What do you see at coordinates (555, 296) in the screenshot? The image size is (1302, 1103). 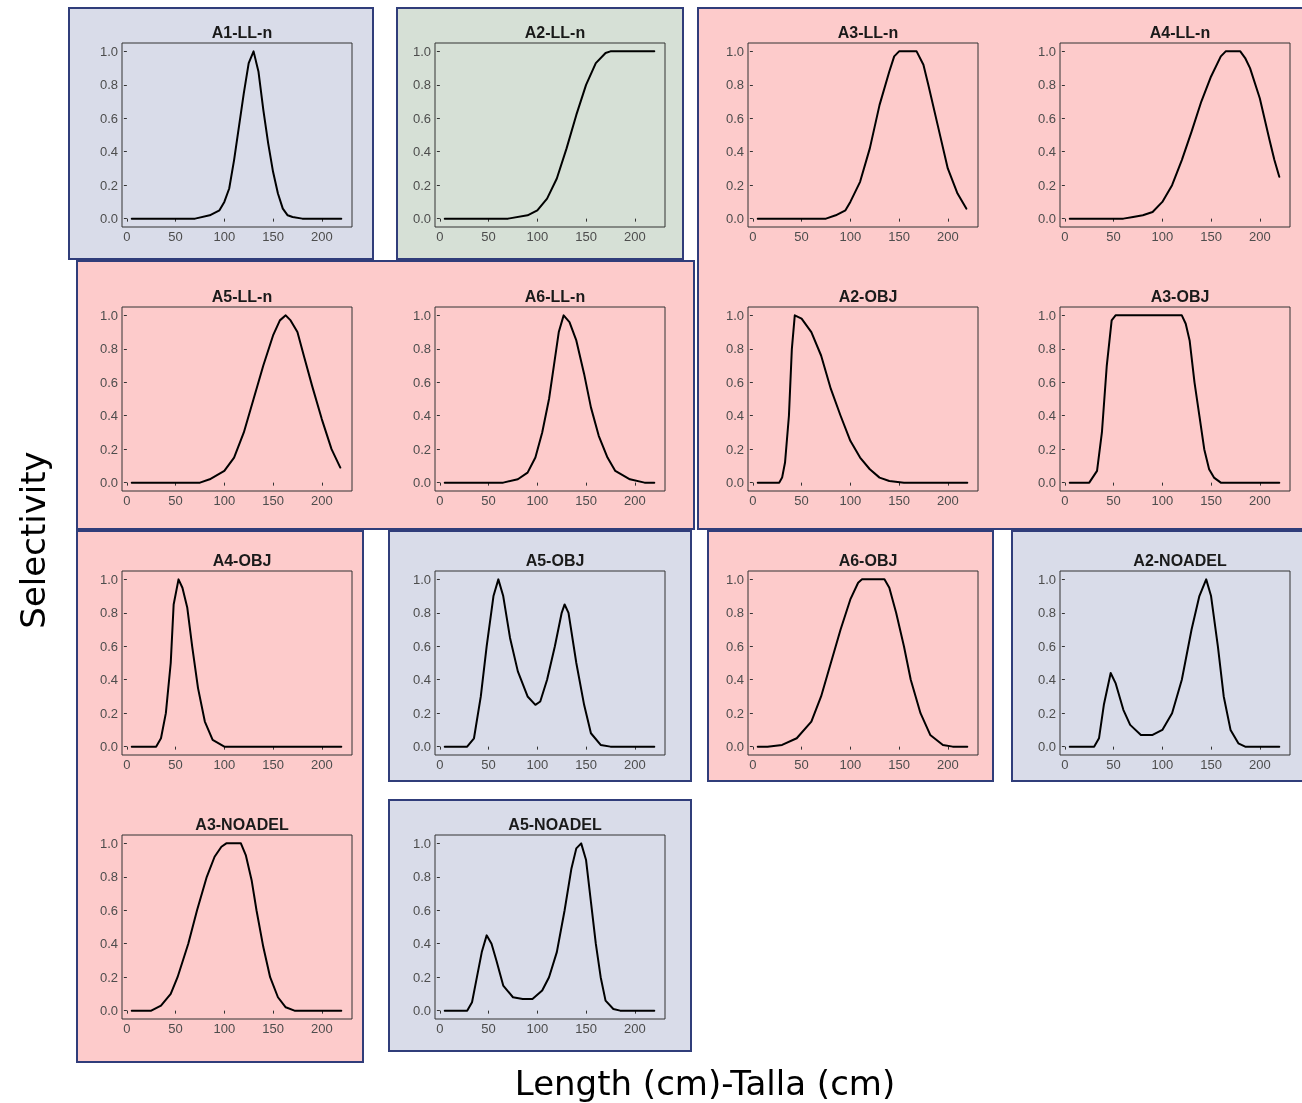 I see `chart-title: A6-LL-n` at bounding box center [555, 296].